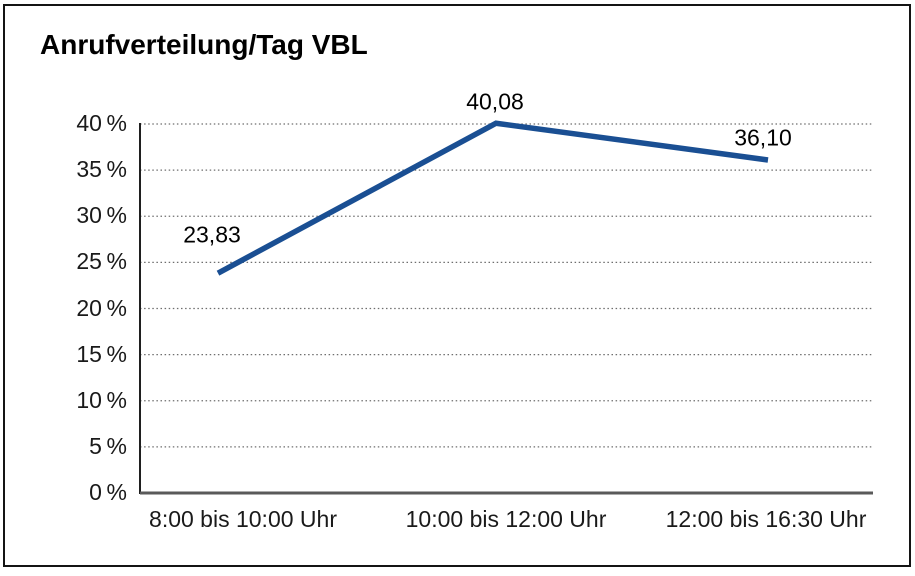  Describe the element at coordinates (243, 519) in the screenshot. I see `x-axis-label: 8:00 bis 10:00 Uhr` at that location.